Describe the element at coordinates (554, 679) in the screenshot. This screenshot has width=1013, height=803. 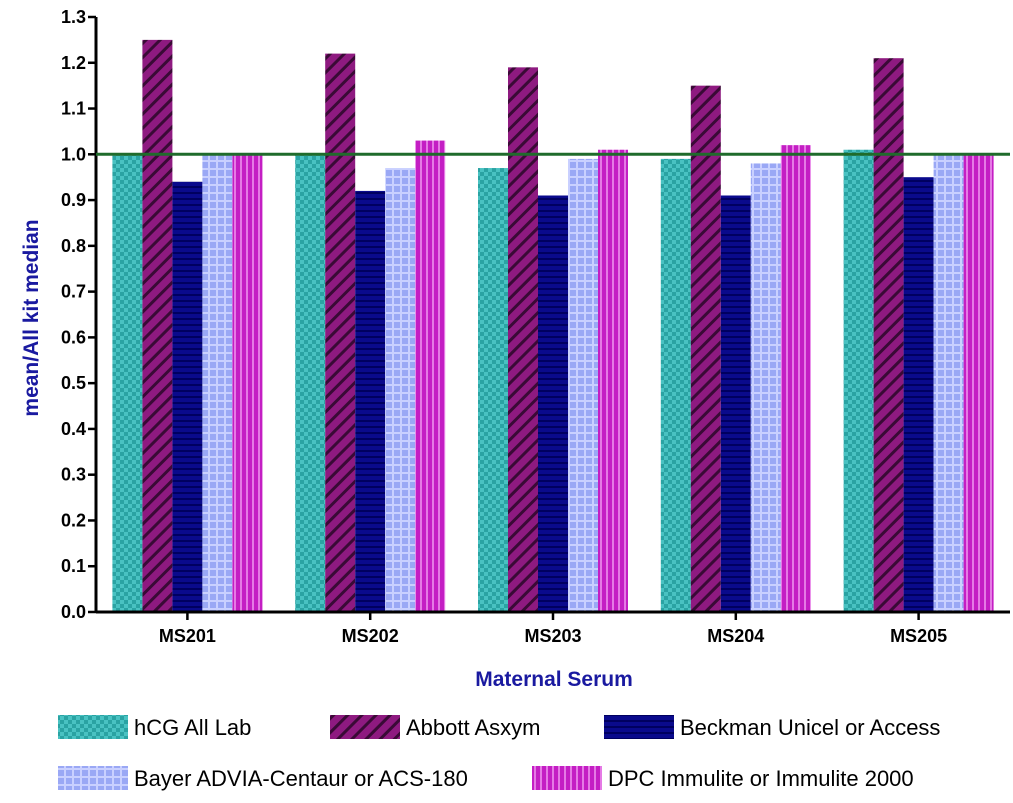
I see `x-axis-title: Maternal Serum` at that location.